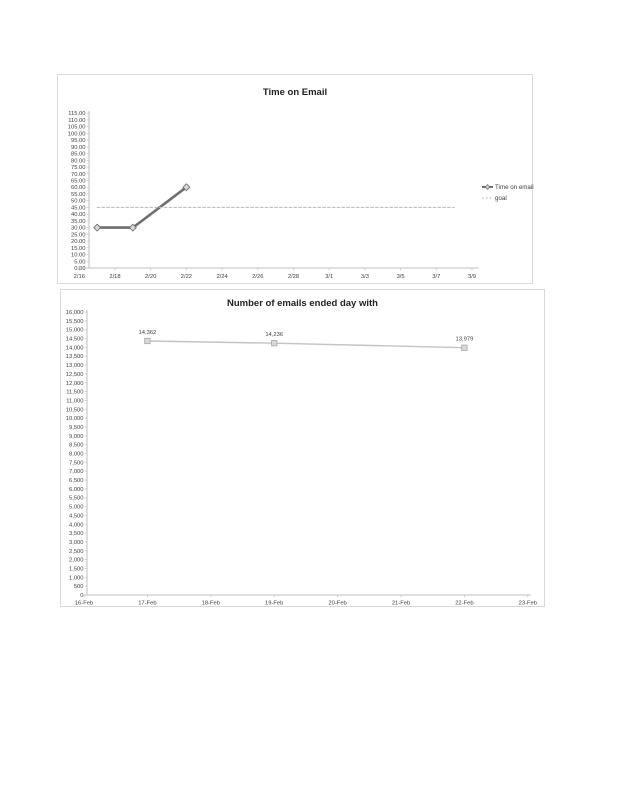 The width and height of the screenshot is (618, 800). I want to click on x-tick-label: 18-Feb, so click(211, 604).